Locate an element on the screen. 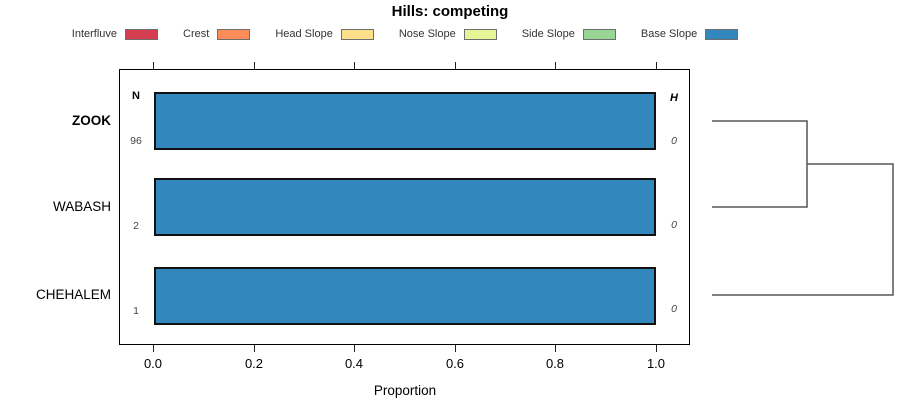 The width and height of the screenshot is (900, 420). legend-item: Nose Slope is located at coordinates (448, 34).